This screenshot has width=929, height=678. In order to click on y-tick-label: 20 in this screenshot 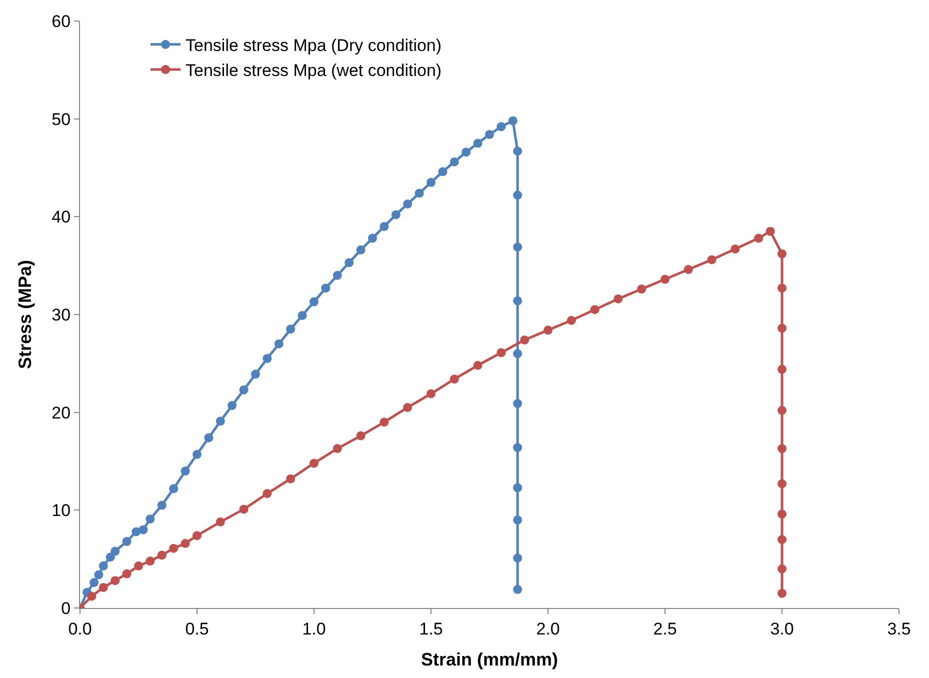, I will do `click(61, 412)`.